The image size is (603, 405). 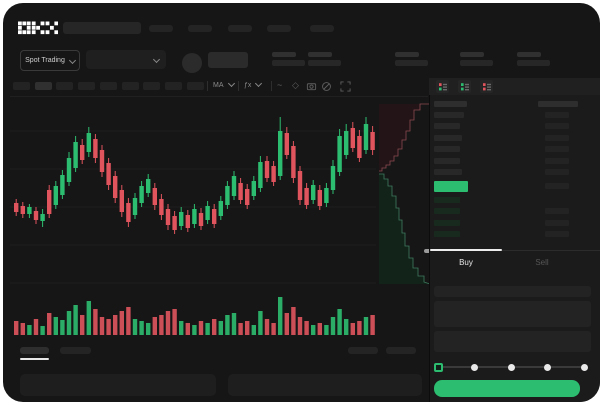 What do you see at coordinates (512, 341) in the screenshot?
I see `amount-input` at bounding box center [512, 341].